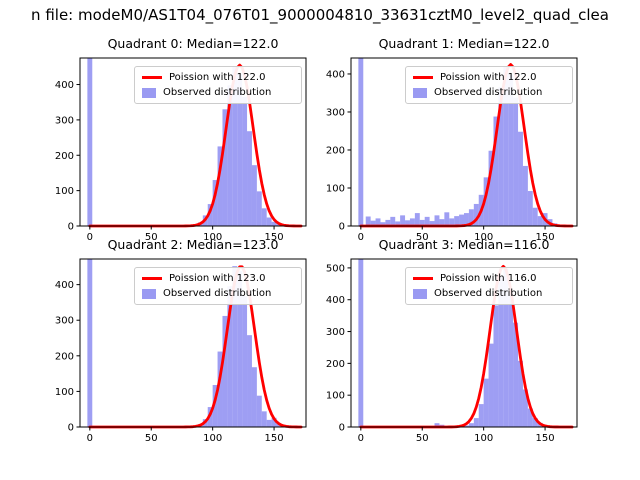 The height and width of the screenshot is (480, 640). What do you see at coordinates (193, 43) in the screenshot?
I see `subplot-title-quadrant-0: Quadrant 0: Median=122.0` at bounding box center [193, 43].